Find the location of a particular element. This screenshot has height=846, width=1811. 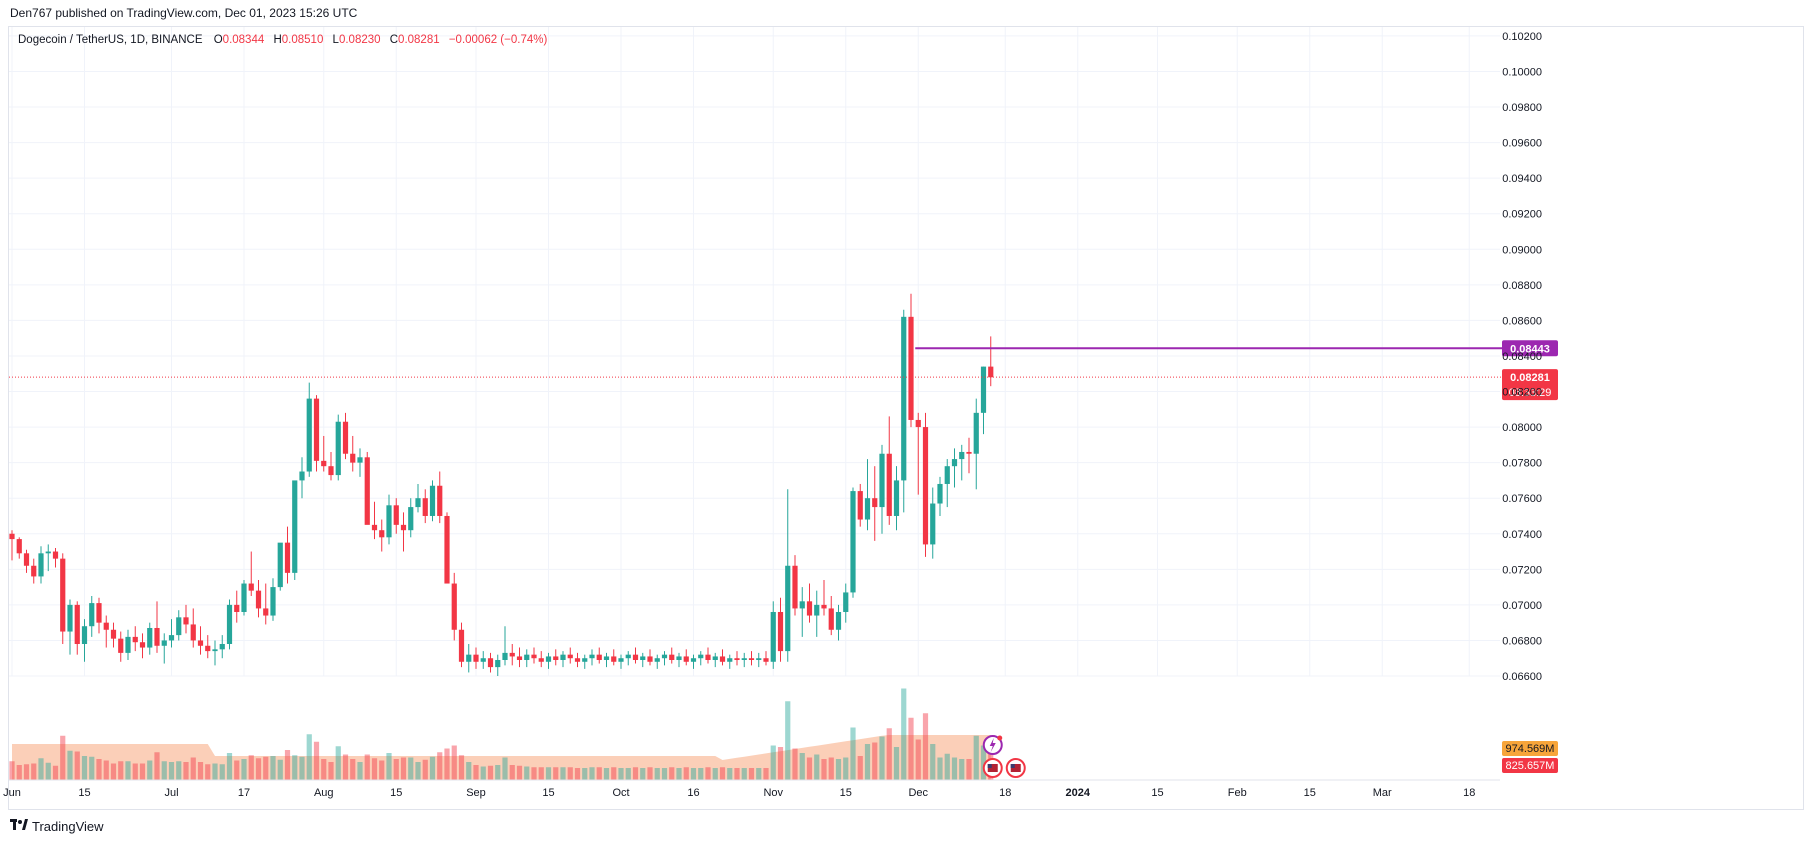

time-tick-label: Mar is located at coordinates (1382, 793).